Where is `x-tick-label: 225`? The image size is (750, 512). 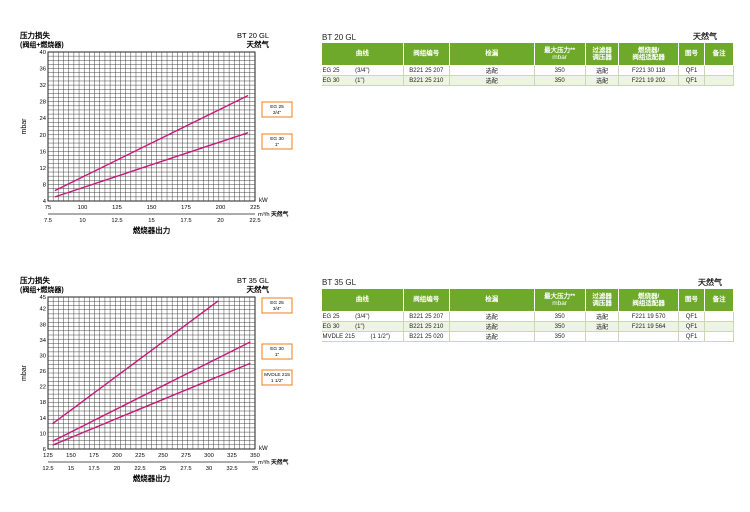
x-tick-label: 225 is located at coordinates (140, 456).